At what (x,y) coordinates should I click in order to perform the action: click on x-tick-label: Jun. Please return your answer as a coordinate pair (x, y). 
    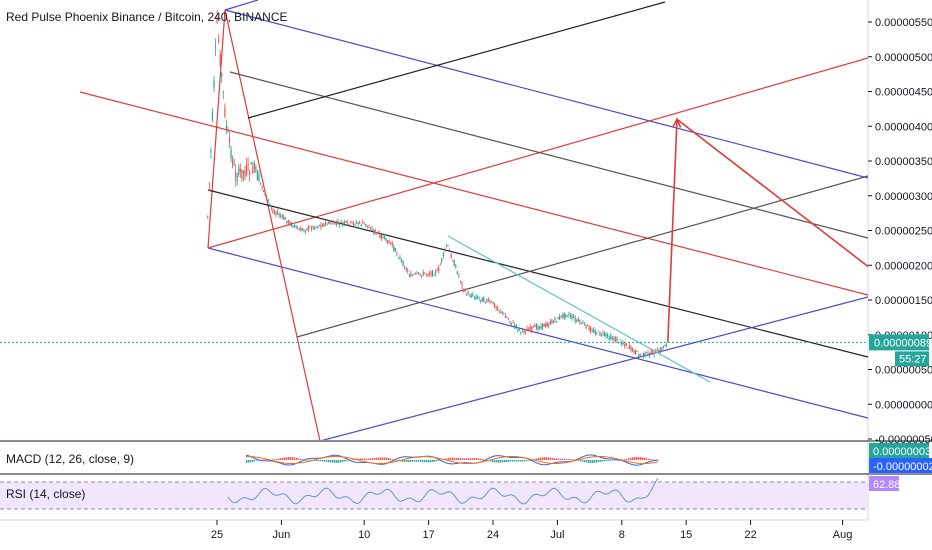
    Looking at the image, I should click on (282, 535).